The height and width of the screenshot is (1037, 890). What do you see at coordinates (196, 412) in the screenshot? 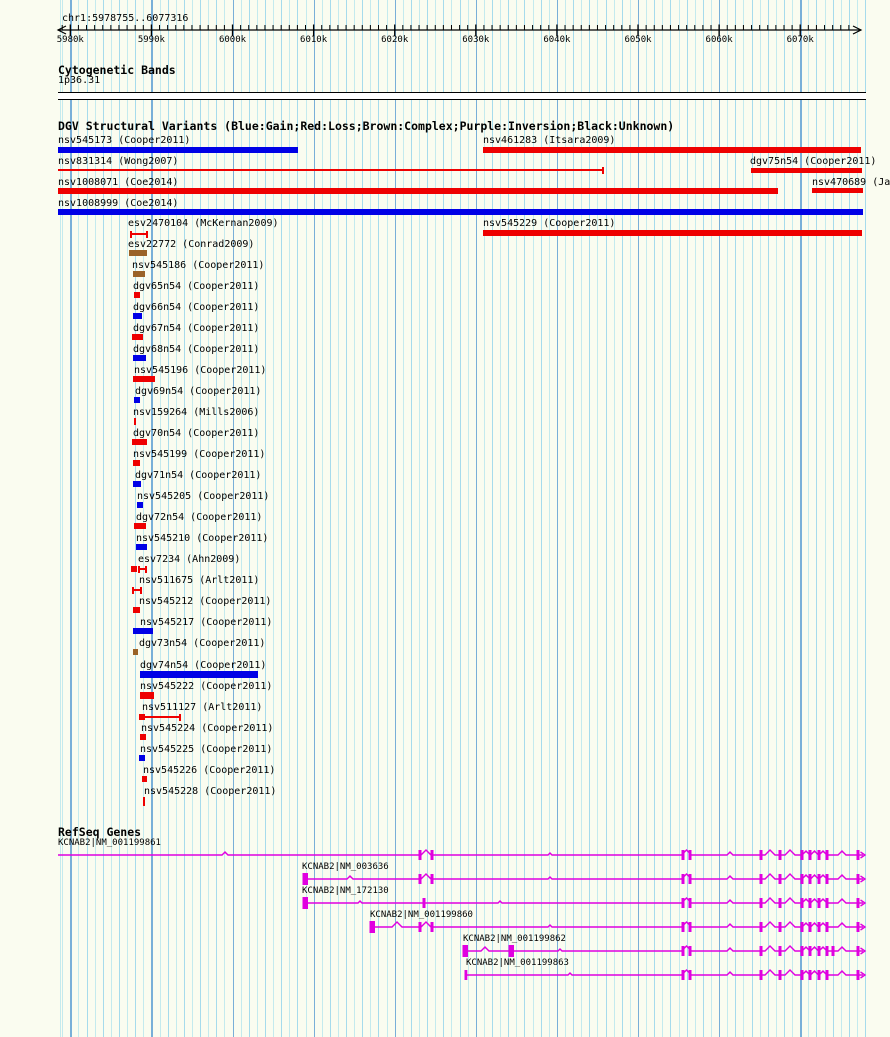
I see `variant-label: nsv159264 (Mills2006)` at bounding box center [196, 412].